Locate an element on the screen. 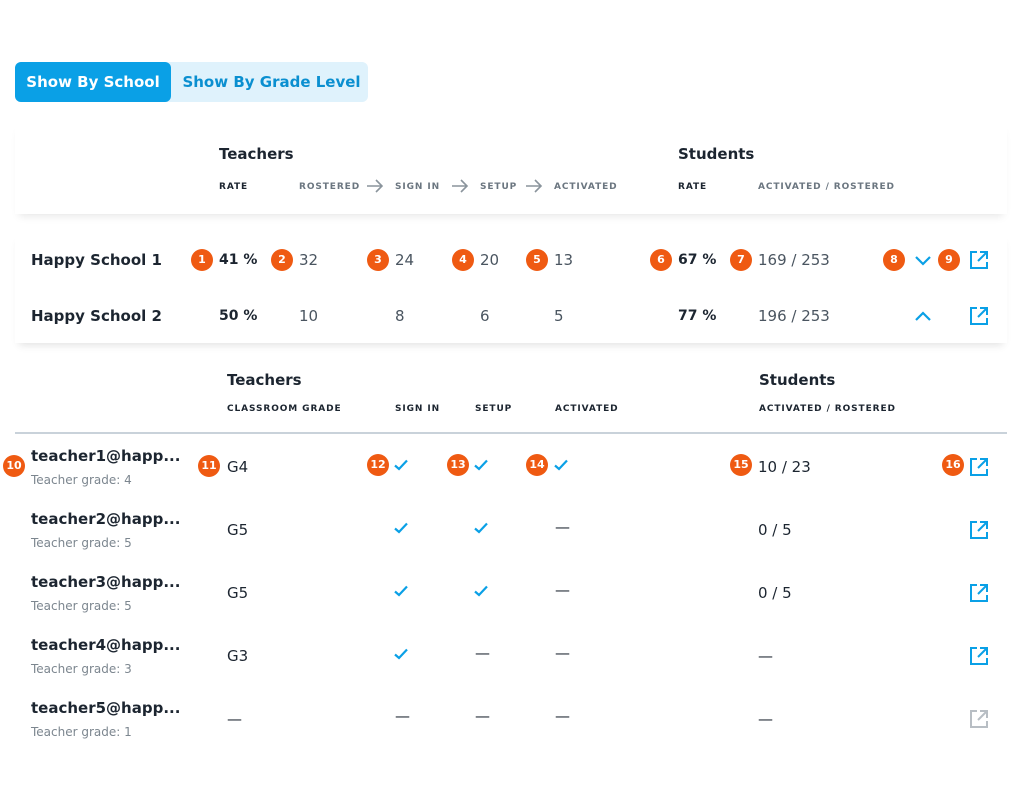 This screenshot has height=800, width=1022. chevron-up-icon is located at coordinates (923, 316).